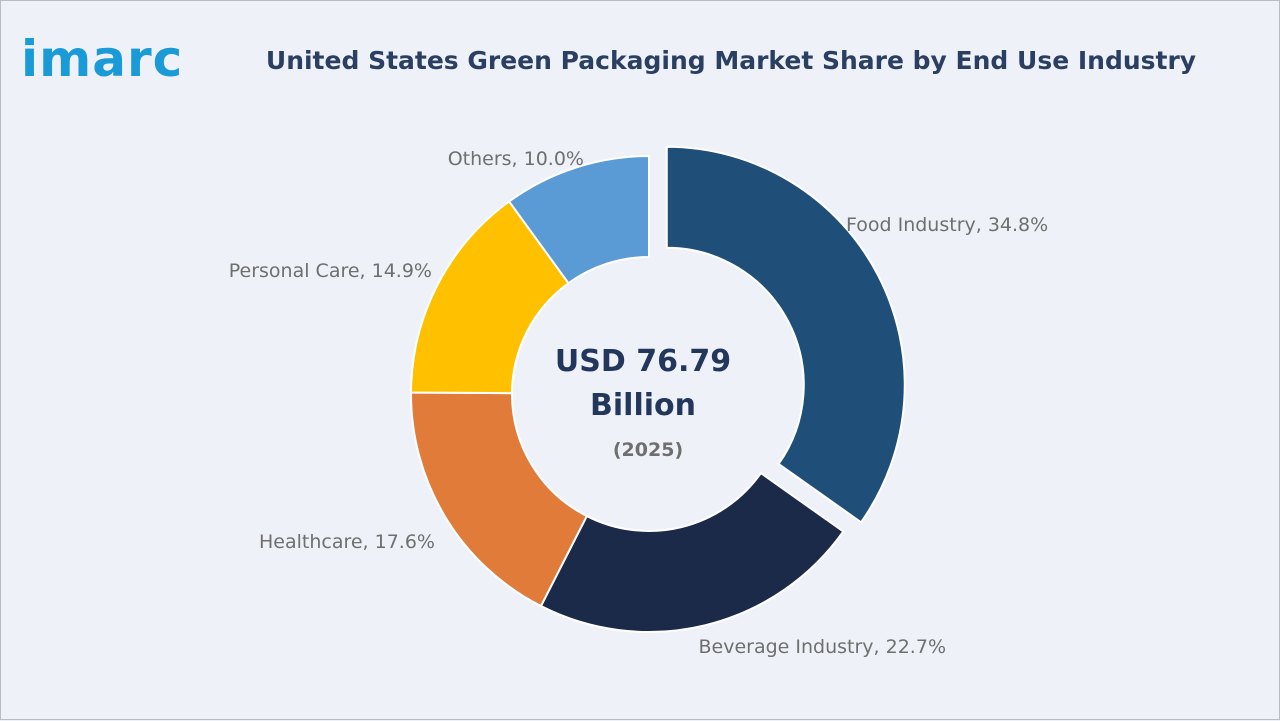  What do you see at coordinates (785, 334) in the screenshot?
I see `slice-food-industry` at bounding box center [785, 334].